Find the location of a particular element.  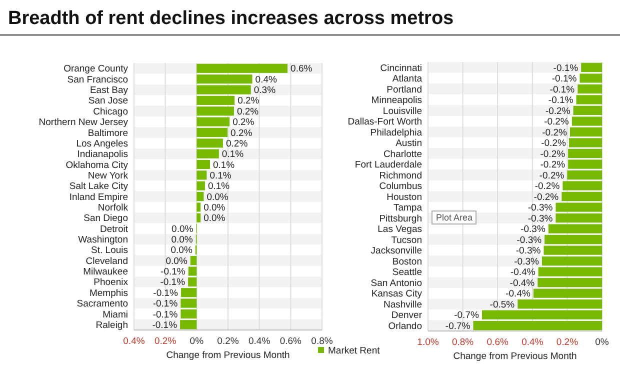

y-tick-label: Nashville is located at coordinates (402, 304).